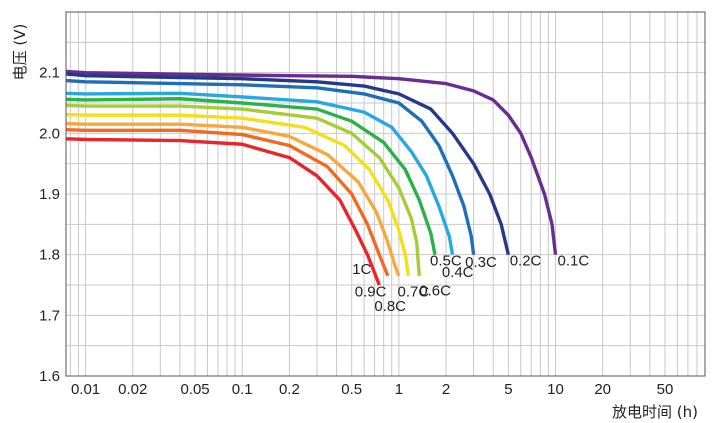  Describe the element at coordinates (371, 292) in the screenshot. I see `curve-label: 0.9C` at that location.